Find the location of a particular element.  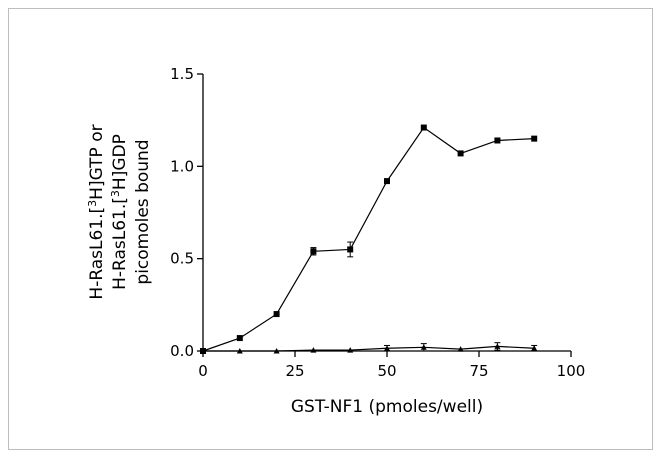

y-axis-title-line: picomoles bound is located at coordinates (143, 211).